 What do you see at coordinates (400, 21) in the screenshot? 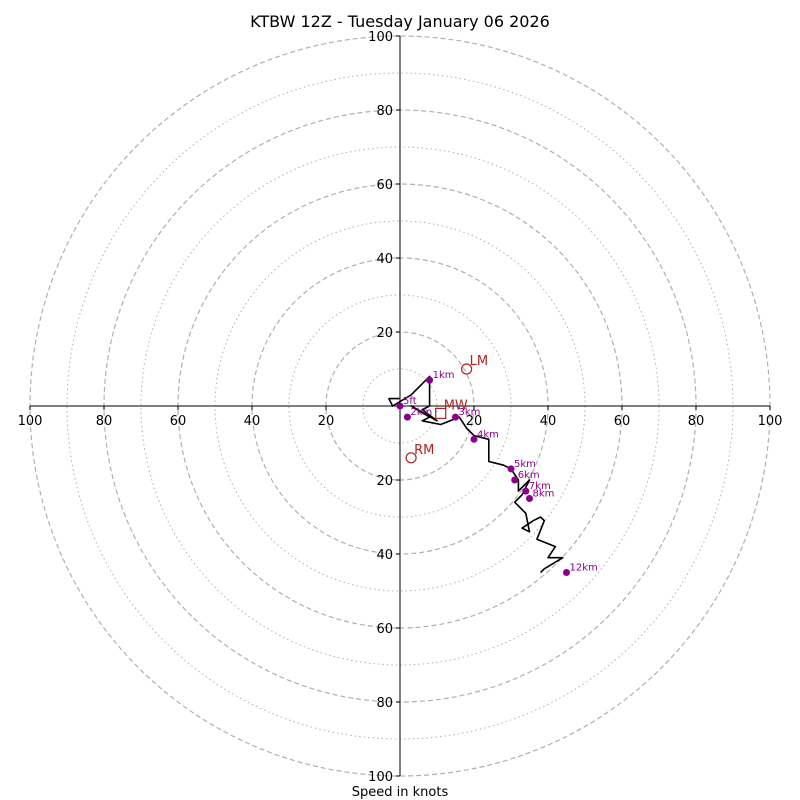
I see `chart-title: KTBW 12Z - Tuesday January 06 2026` at bounding box center [400, 21].